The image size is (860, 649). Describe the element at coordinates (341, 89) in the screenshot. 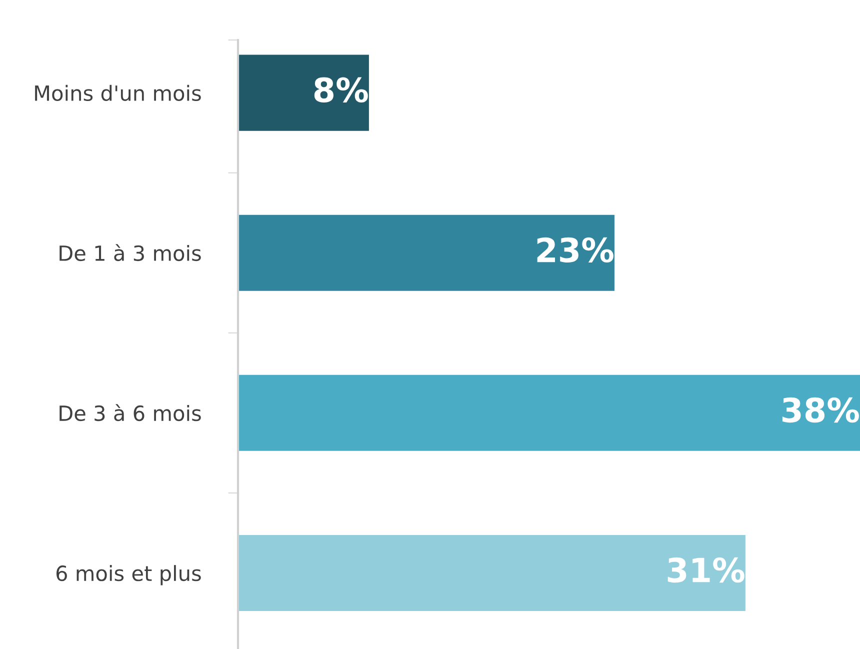

I see `data-label: 8%` at that location.